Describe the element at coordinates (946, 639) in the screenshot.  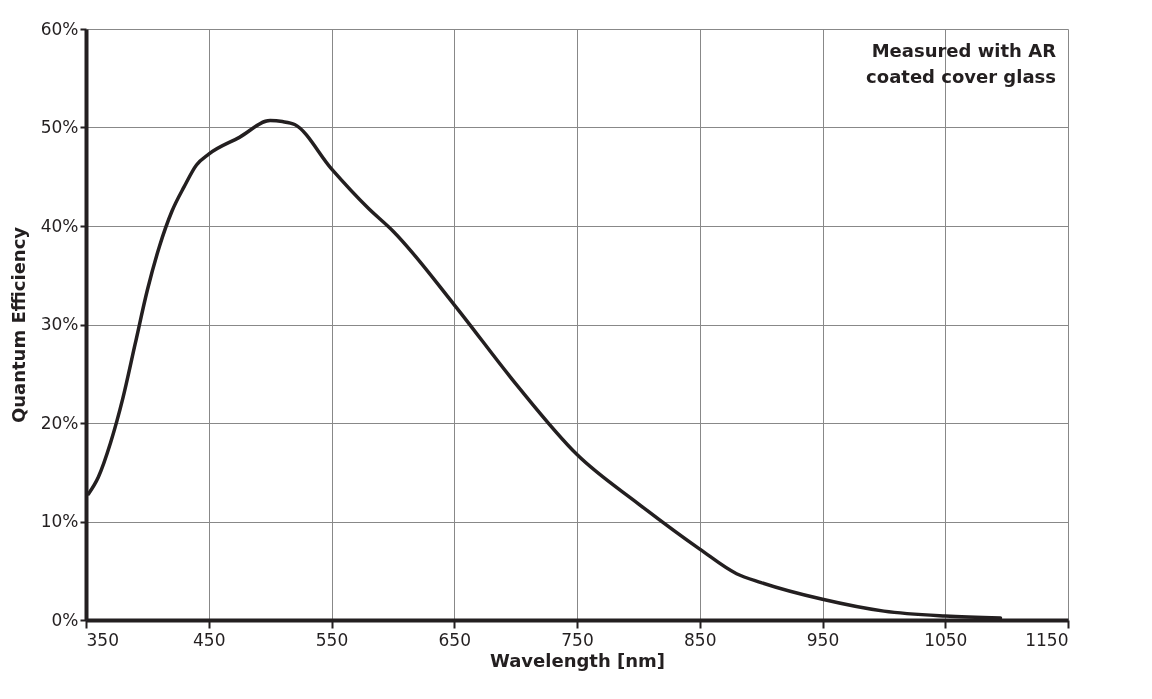
I see `x-tick-label: 1050` at that location.